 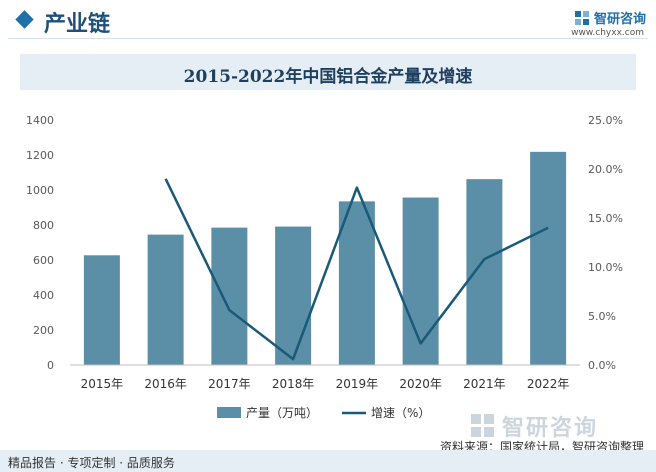 I want to click on right-axis-tick-label: 0.0%, so click(x=602, y=365).